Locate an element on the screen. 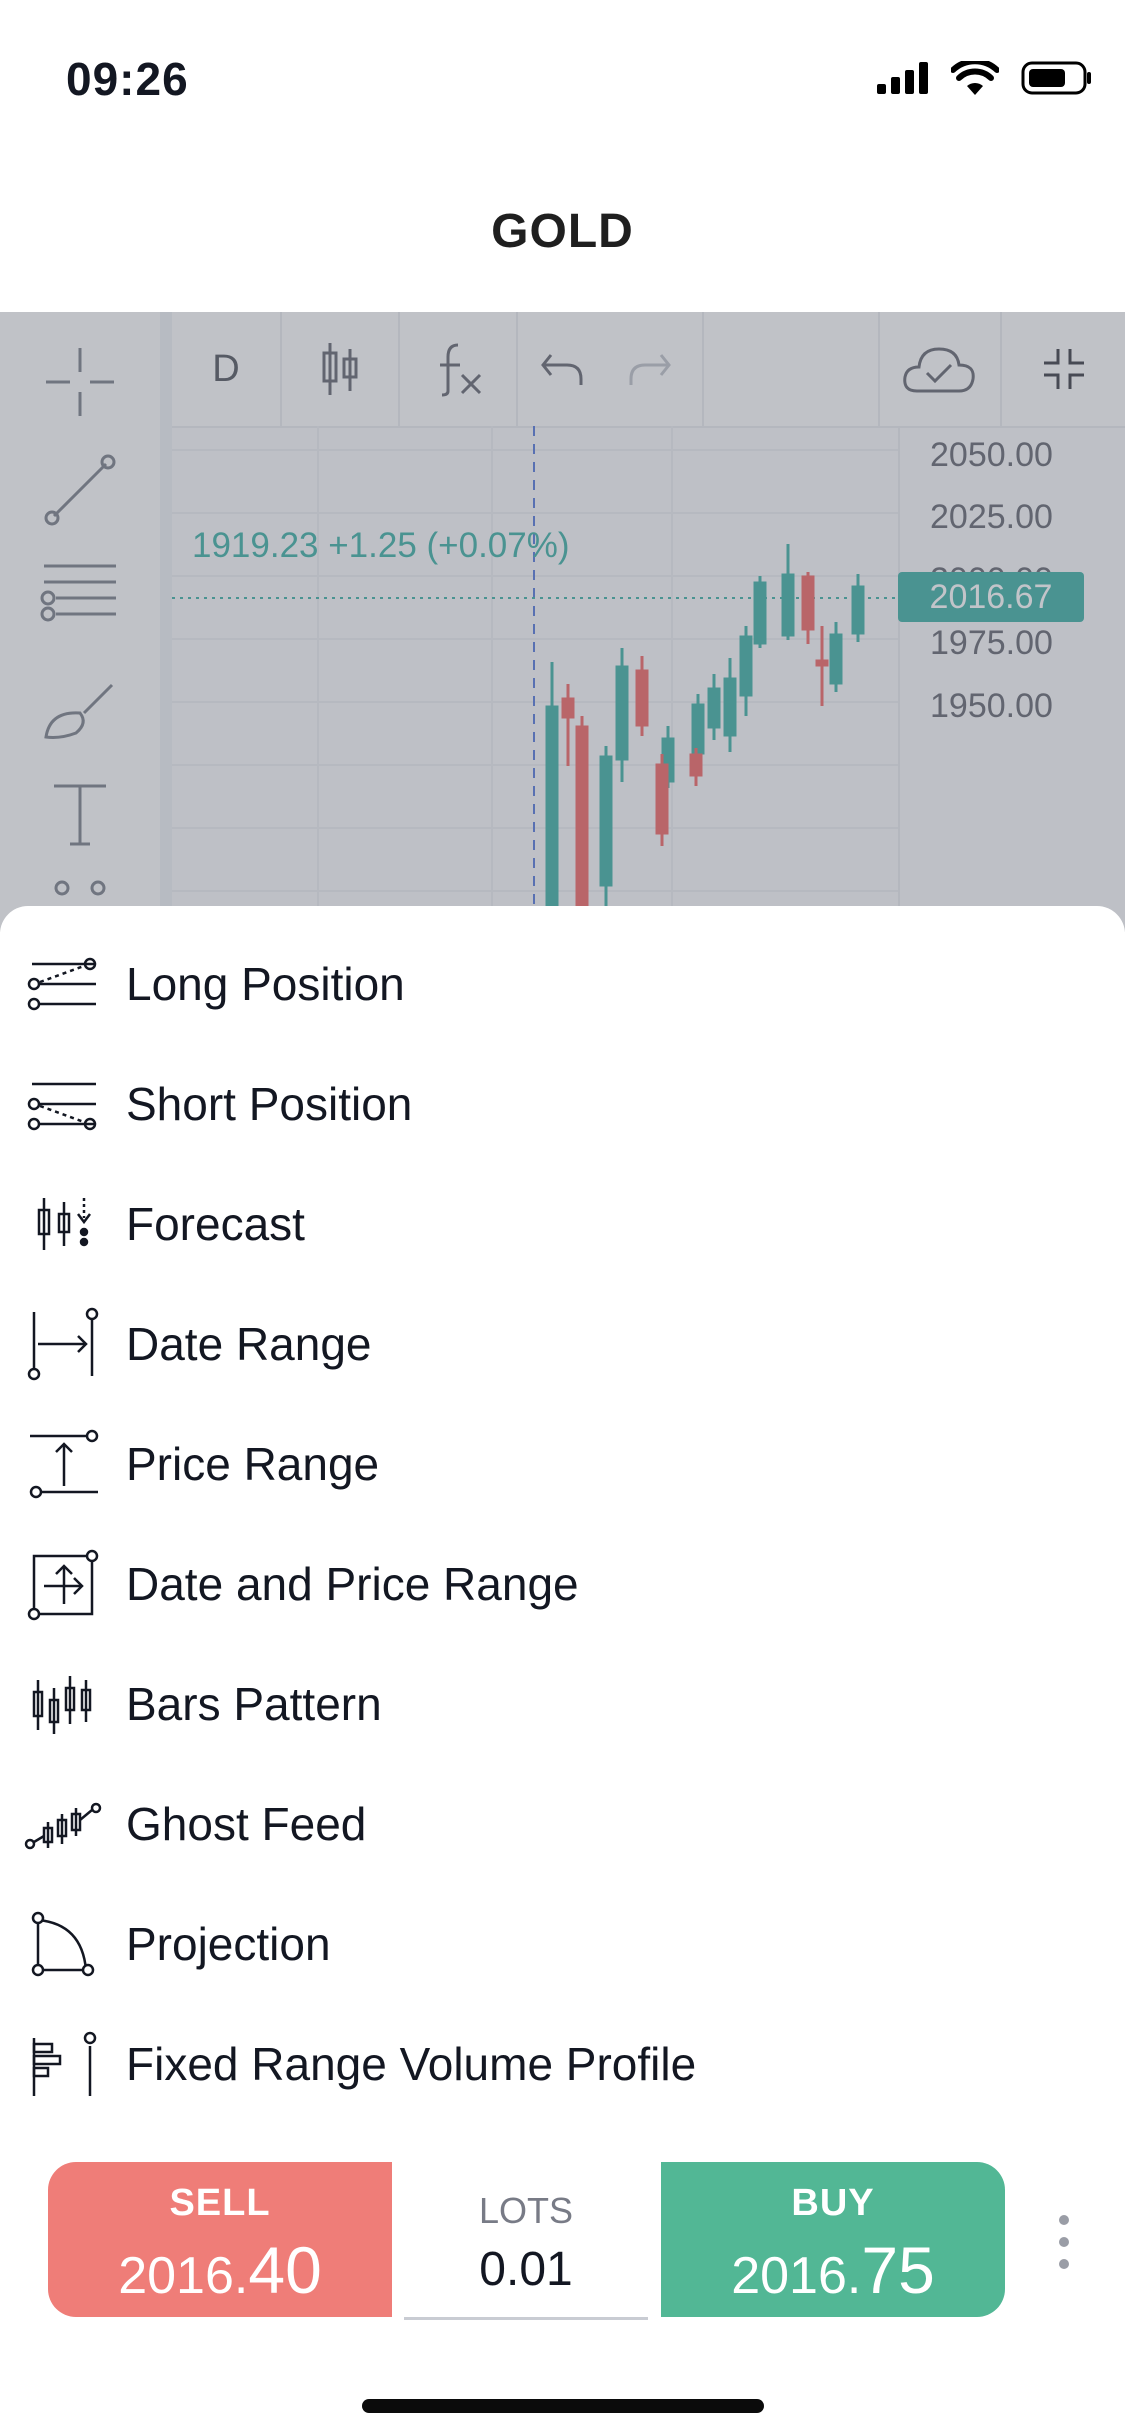  buy-price-pips: 75 is located at coordinates (898, 2270).